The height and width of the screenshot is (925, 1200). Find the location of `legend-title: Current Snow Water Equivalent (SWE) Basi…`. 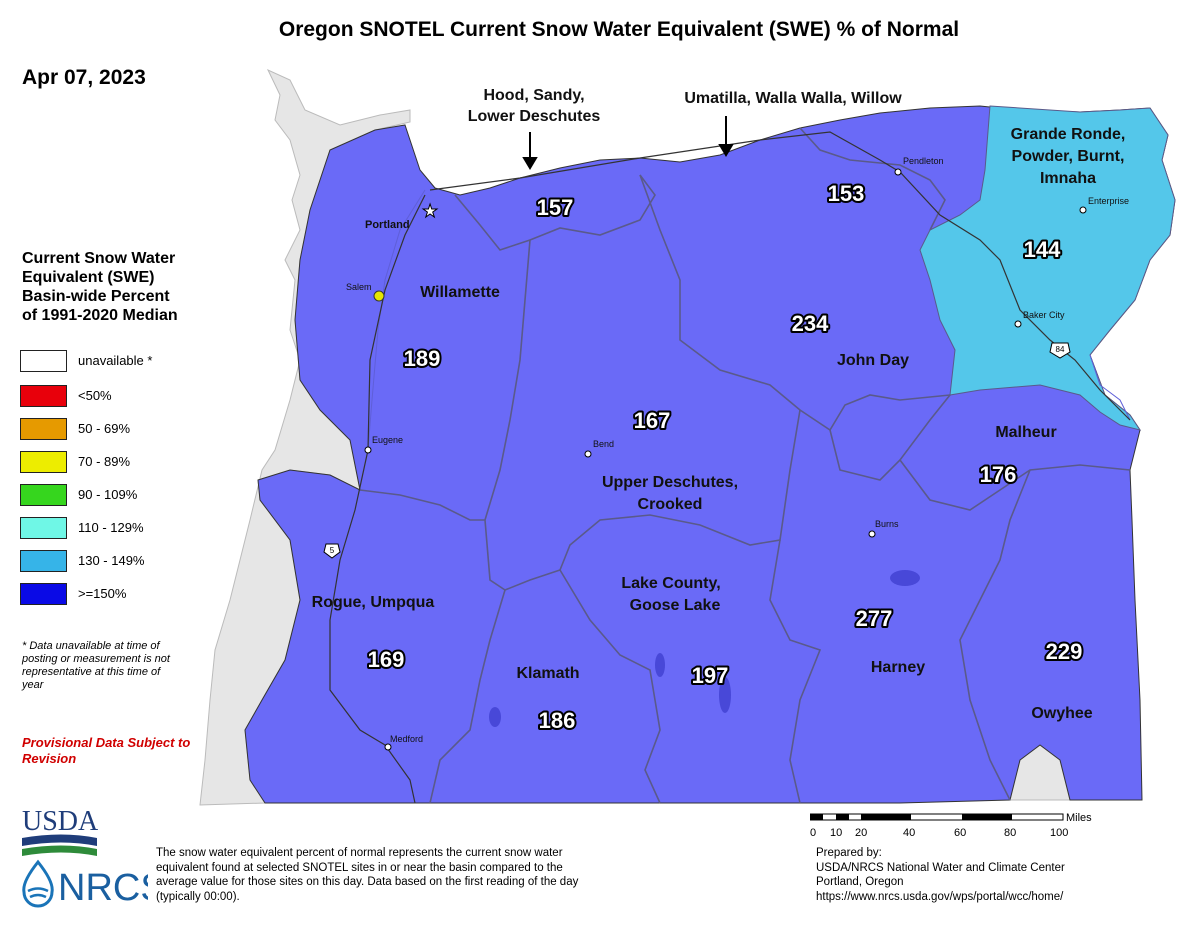

legend-title: Current Snow Water Equivalent (SWE) Basi… is located at coordinates (100, 287).